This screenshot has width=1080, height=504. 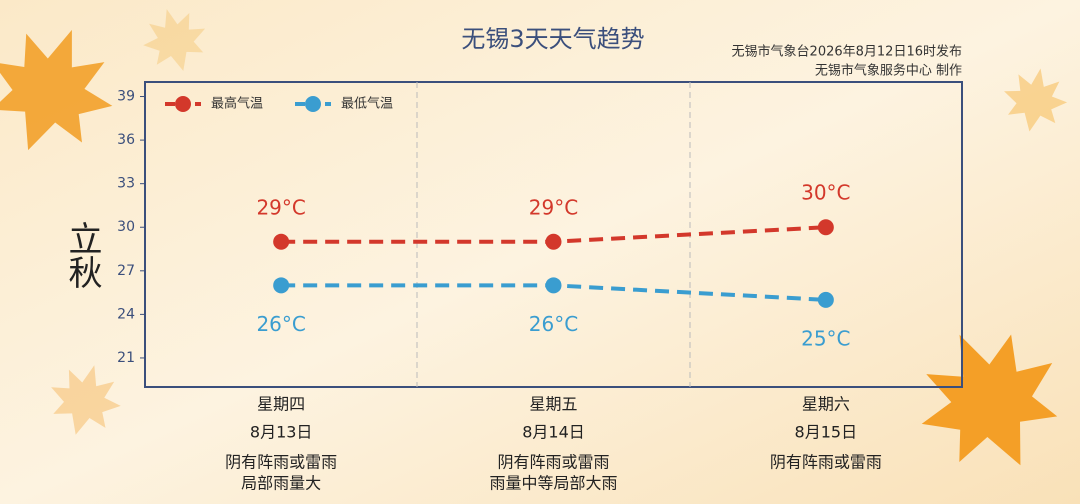 What do you see at coordinates (281, 432) in the screenshot?
I see `date-label: 8月13日` at bounding box center [281, 432].